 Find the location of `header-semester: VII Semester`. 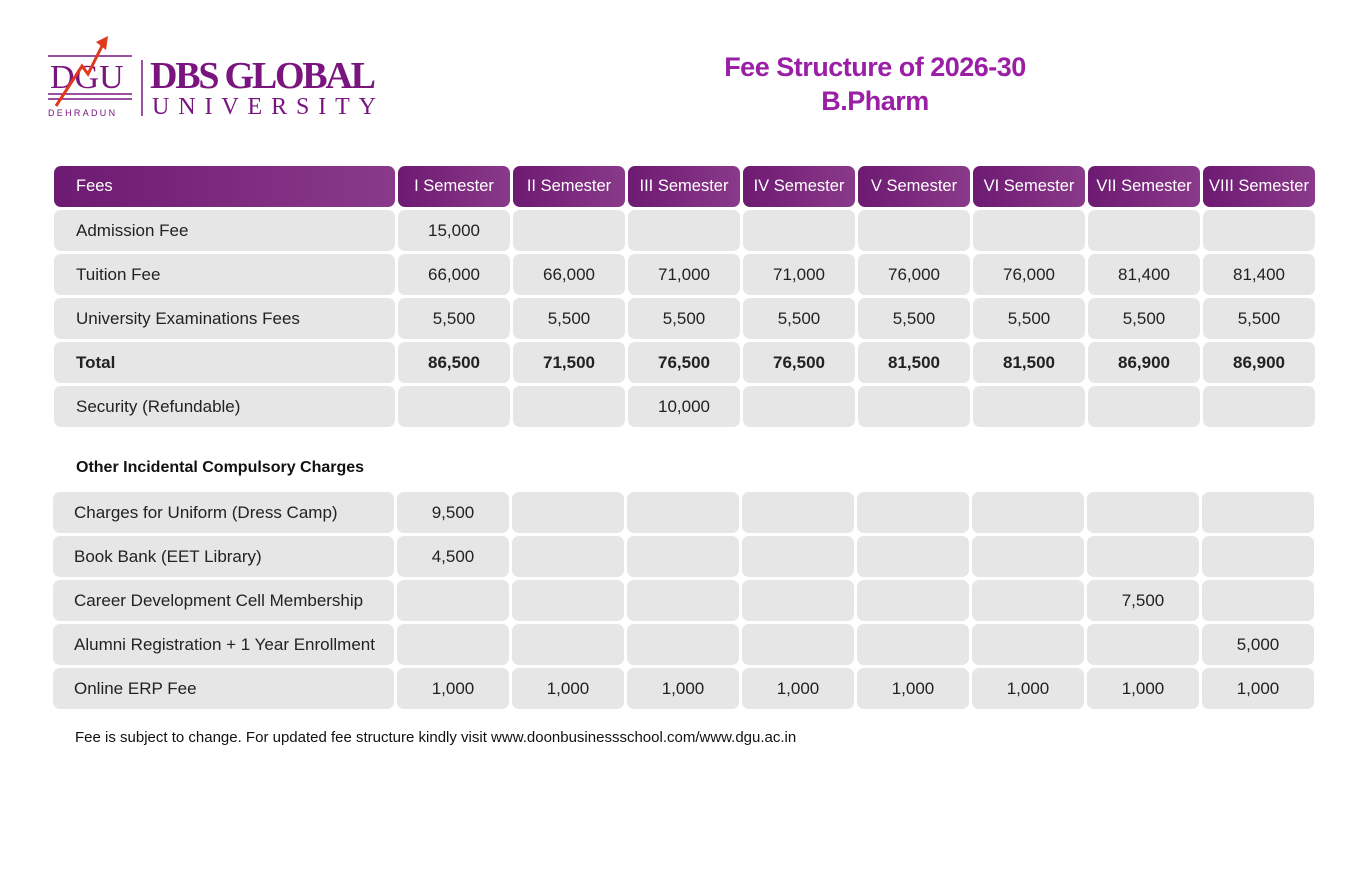

header-semester: VII Semester is located at coordinates (1144, 186).